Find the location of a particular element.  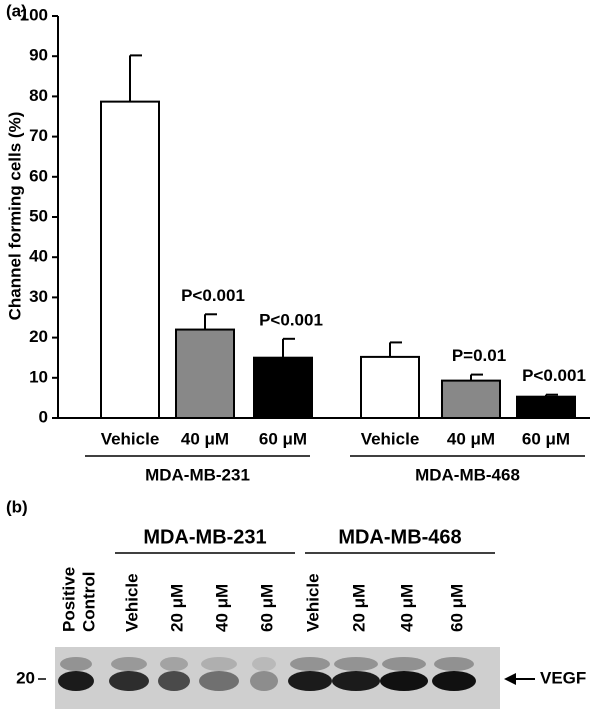

lane-label: Control is located at coordinates (88, 602).